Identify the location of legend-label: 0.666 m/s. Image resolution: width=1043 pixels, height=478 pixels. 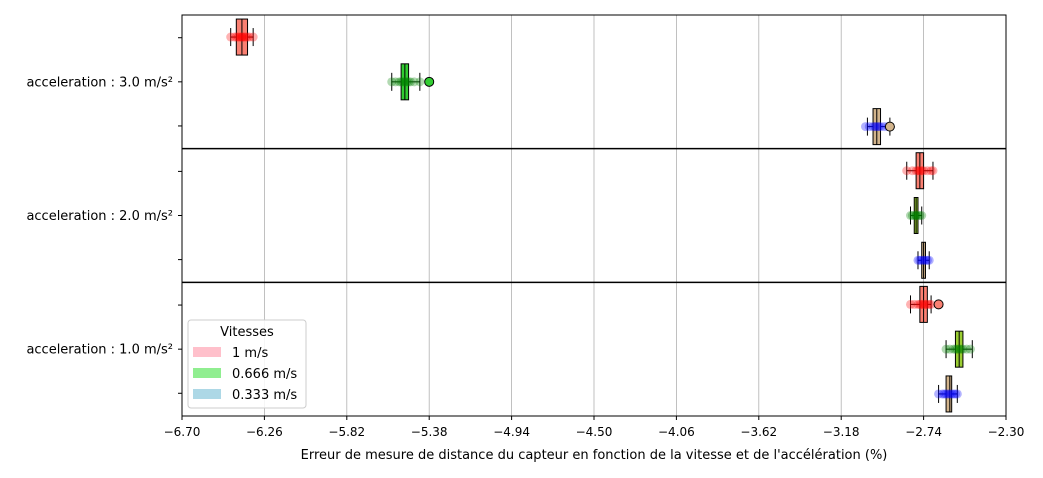
(264, 374).